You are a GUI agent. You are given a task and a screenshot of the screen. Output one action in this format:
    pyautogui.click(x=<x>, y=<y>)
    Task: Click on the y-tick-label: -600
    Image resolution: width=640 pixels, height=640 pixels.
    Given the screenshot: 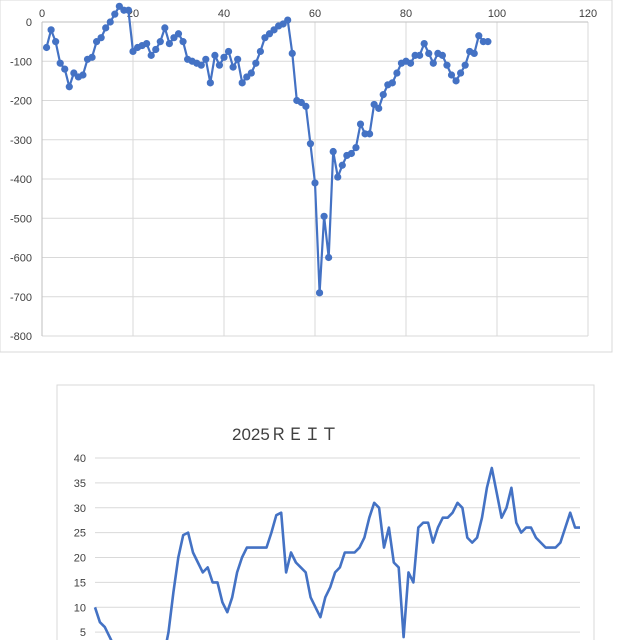 What is the action you would take?
    pyautogui.click(x=21, y=259)
    